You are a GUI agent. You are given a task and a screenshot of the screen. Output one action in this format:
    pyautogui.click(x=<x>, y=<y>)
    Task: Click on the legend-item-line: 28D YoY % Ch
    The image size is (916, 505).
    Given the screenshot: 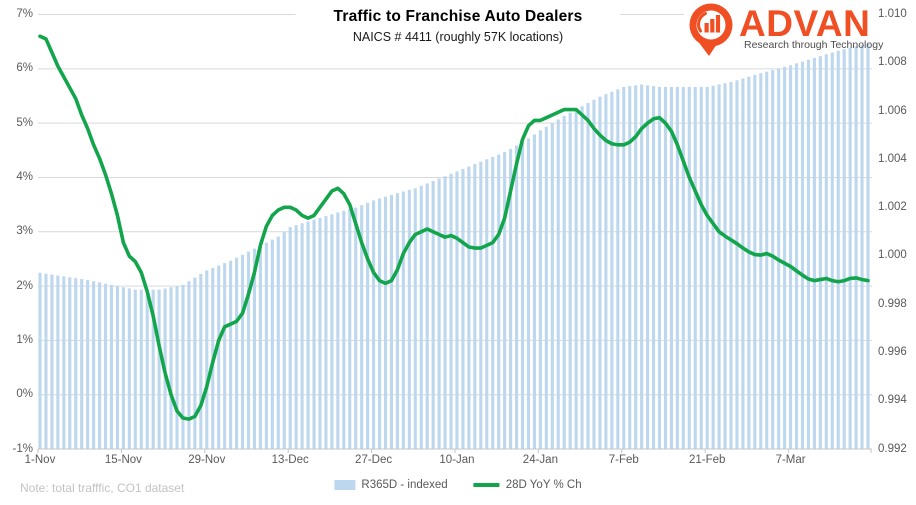 What is the action you would take?
    pyautogui.click(x=527, y=485)
    